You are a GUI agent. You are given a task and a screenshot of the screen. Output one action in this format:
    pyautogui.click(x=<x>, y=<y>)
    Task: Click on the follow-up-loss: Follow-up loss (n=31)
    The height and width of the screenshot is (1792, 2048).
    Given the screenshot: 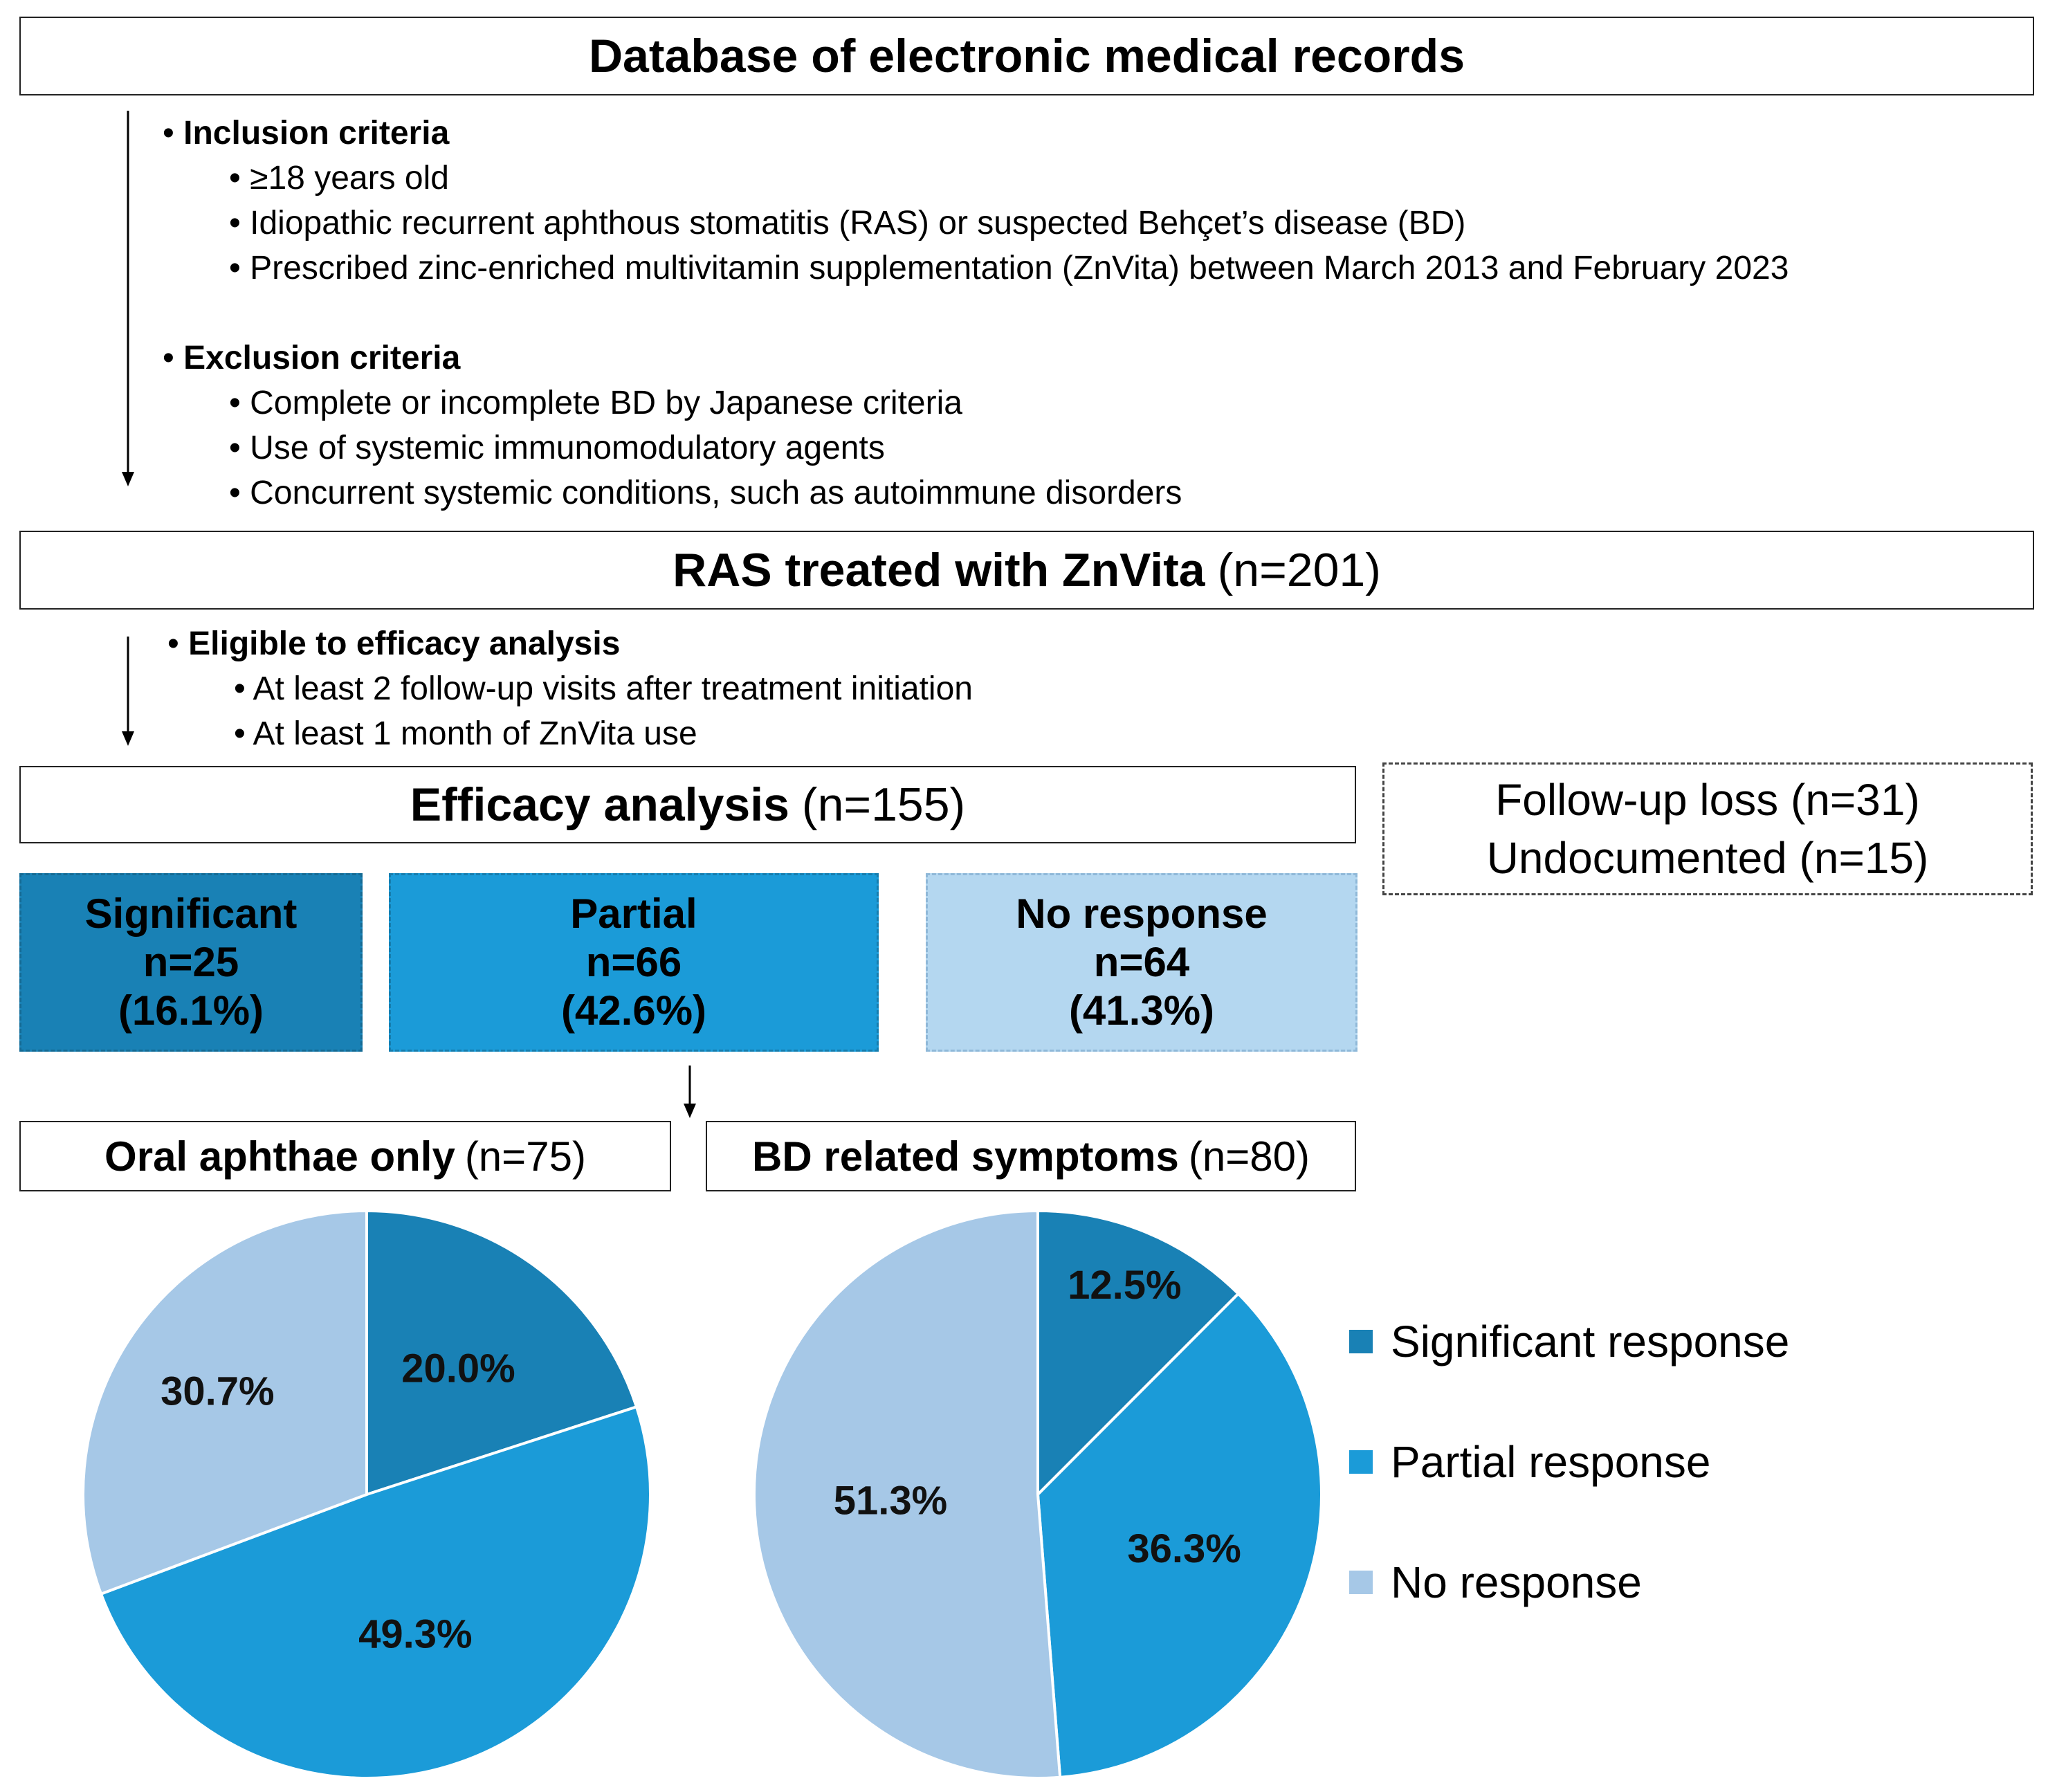 What is the action you would take?
    pyautogui.click(x=1707, y=800)
    